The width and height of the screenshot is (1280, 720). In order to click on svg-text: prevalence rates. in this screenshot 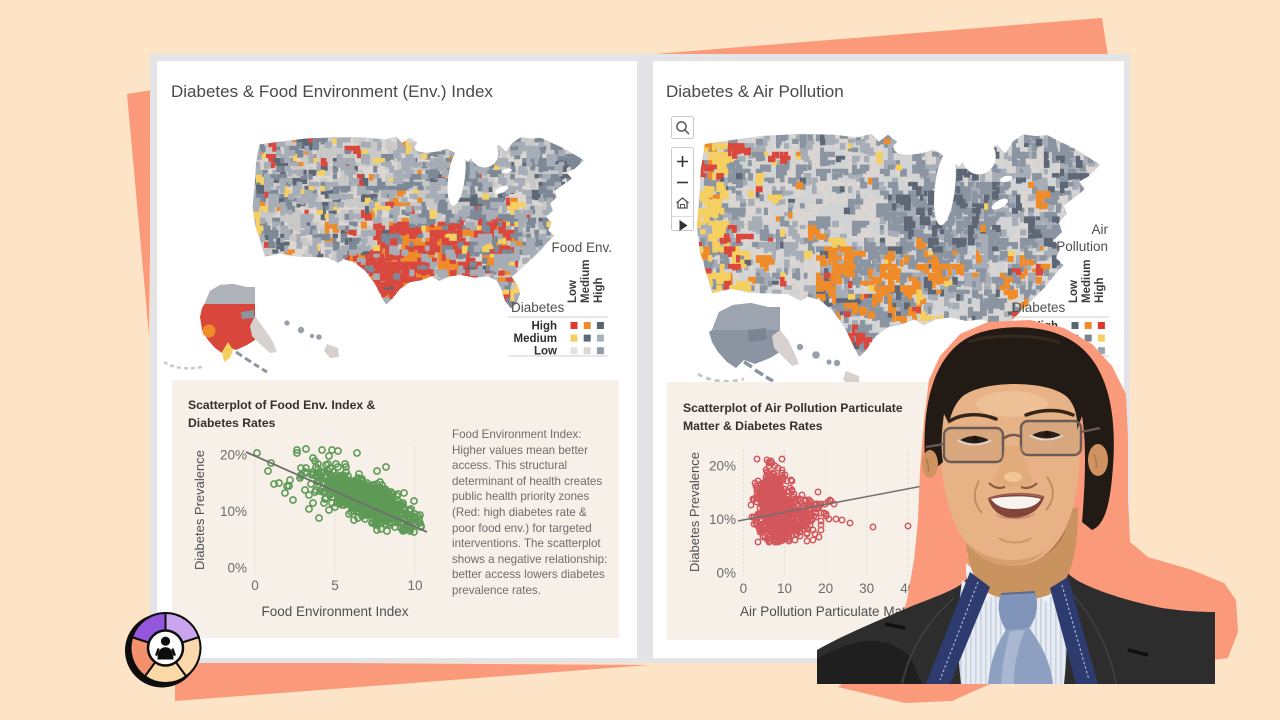, I will do `click(496, 590)`.